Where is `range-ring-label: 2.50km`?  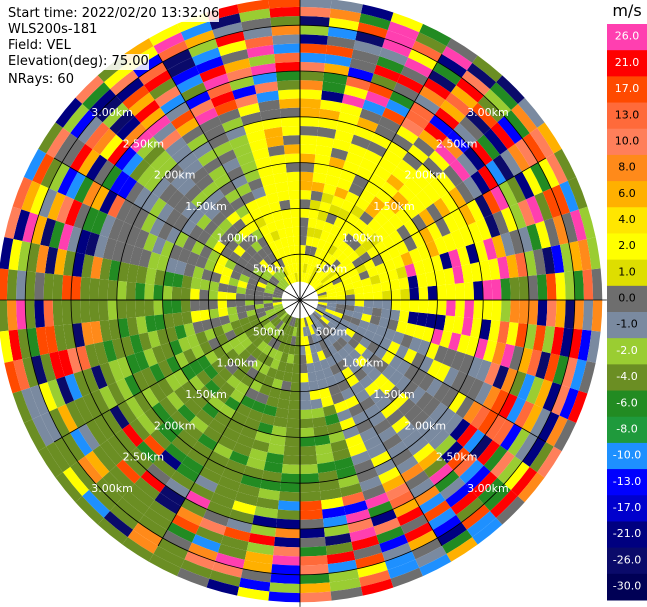
range-ring-label: 2.50km is located at coordinates (457, 457).